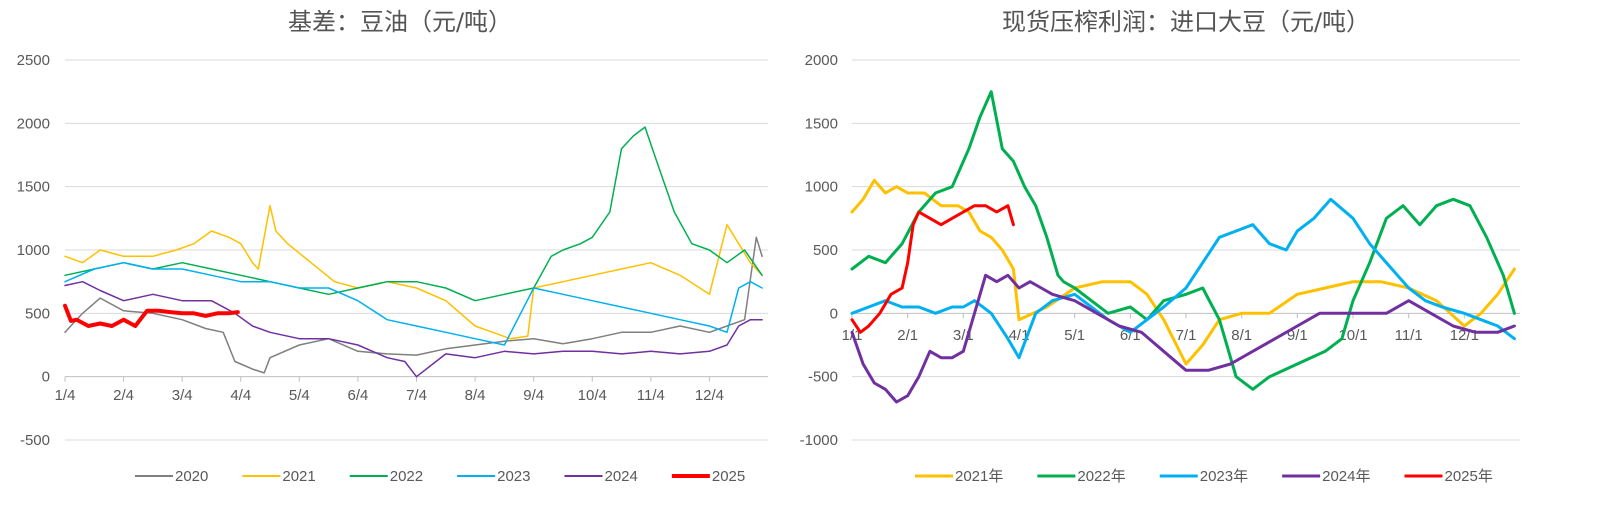 The width and height of the screenshot is (1611, 530). I want to click on x-tick-label: 9/1, so click(1297, 335).